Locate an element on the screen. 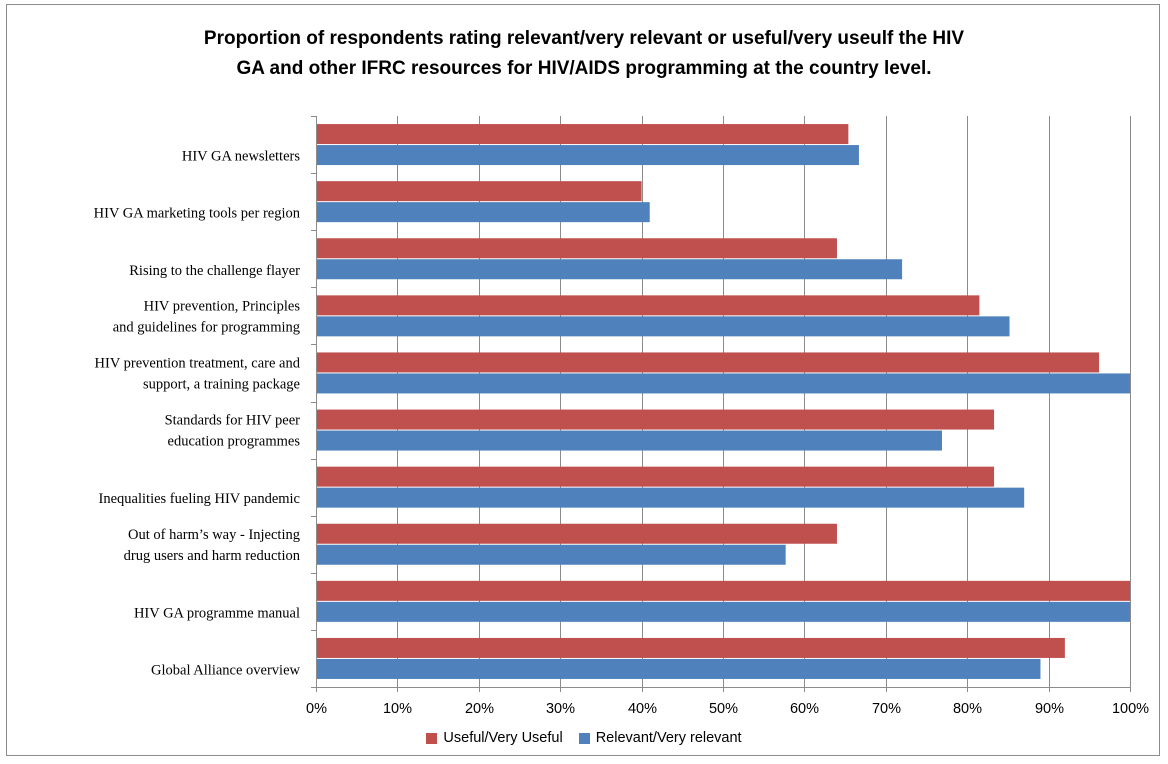  category-label: HIV prevention, Principles is located at coordinates (222, 306).